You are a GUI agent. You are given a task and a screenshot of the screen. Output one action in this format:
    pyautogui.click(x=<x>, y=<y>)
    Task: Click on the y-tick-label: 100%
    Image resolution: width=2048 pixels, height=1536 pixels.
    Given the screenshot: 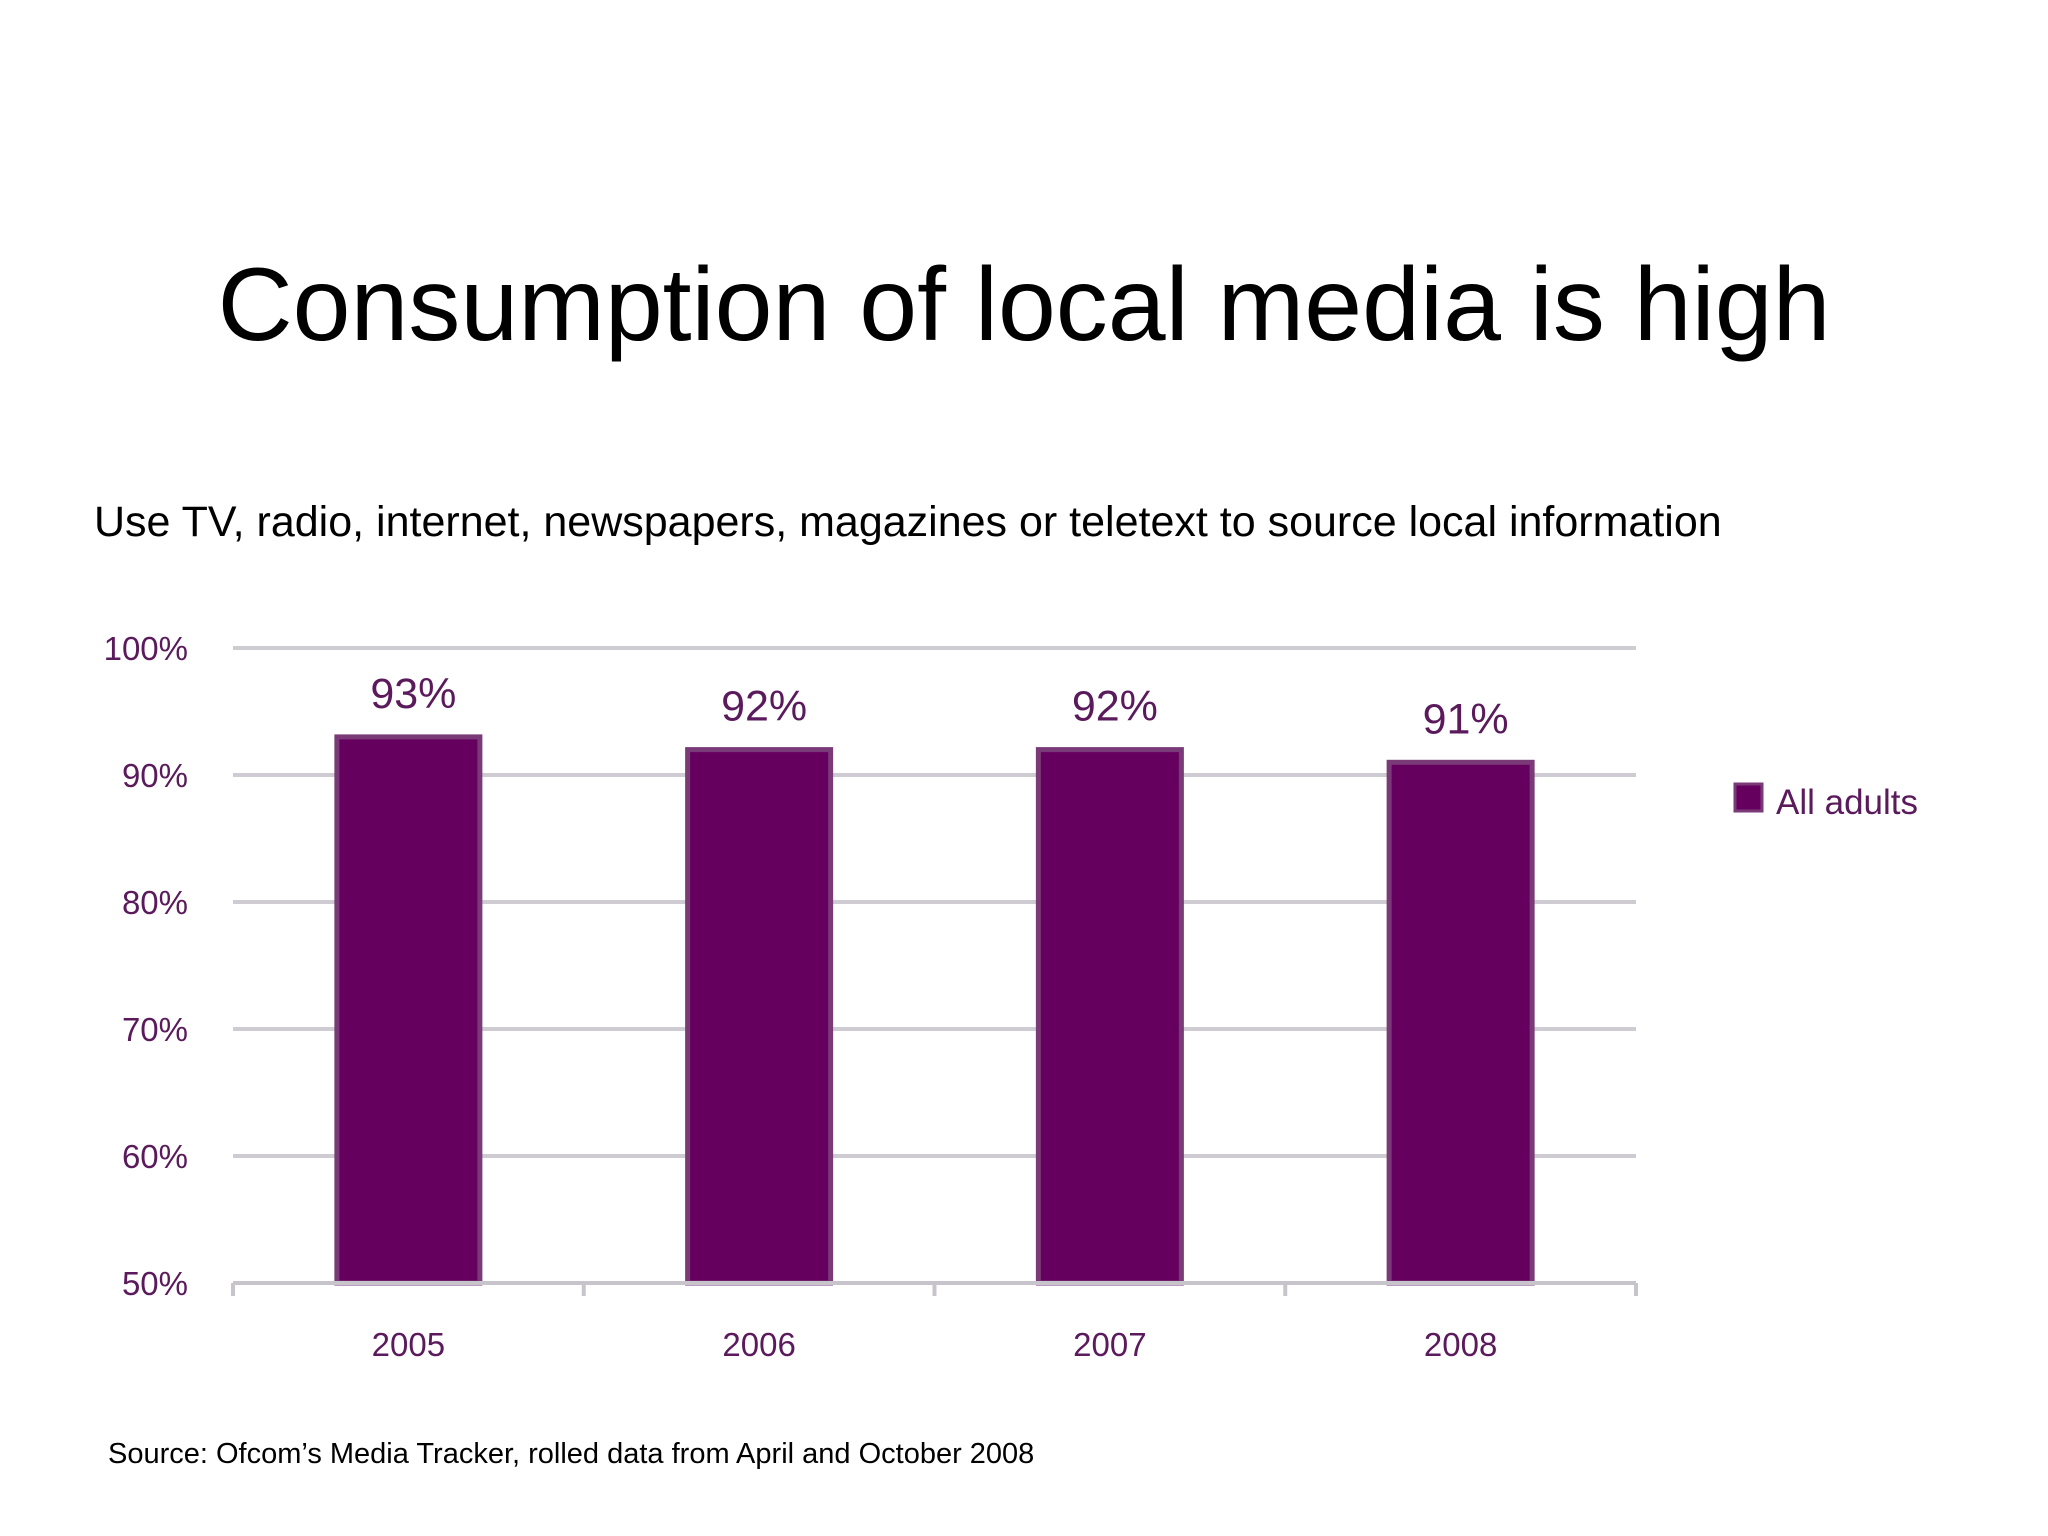 What is the action you would take?
    pyautogui.click(x=146, y=648)
    